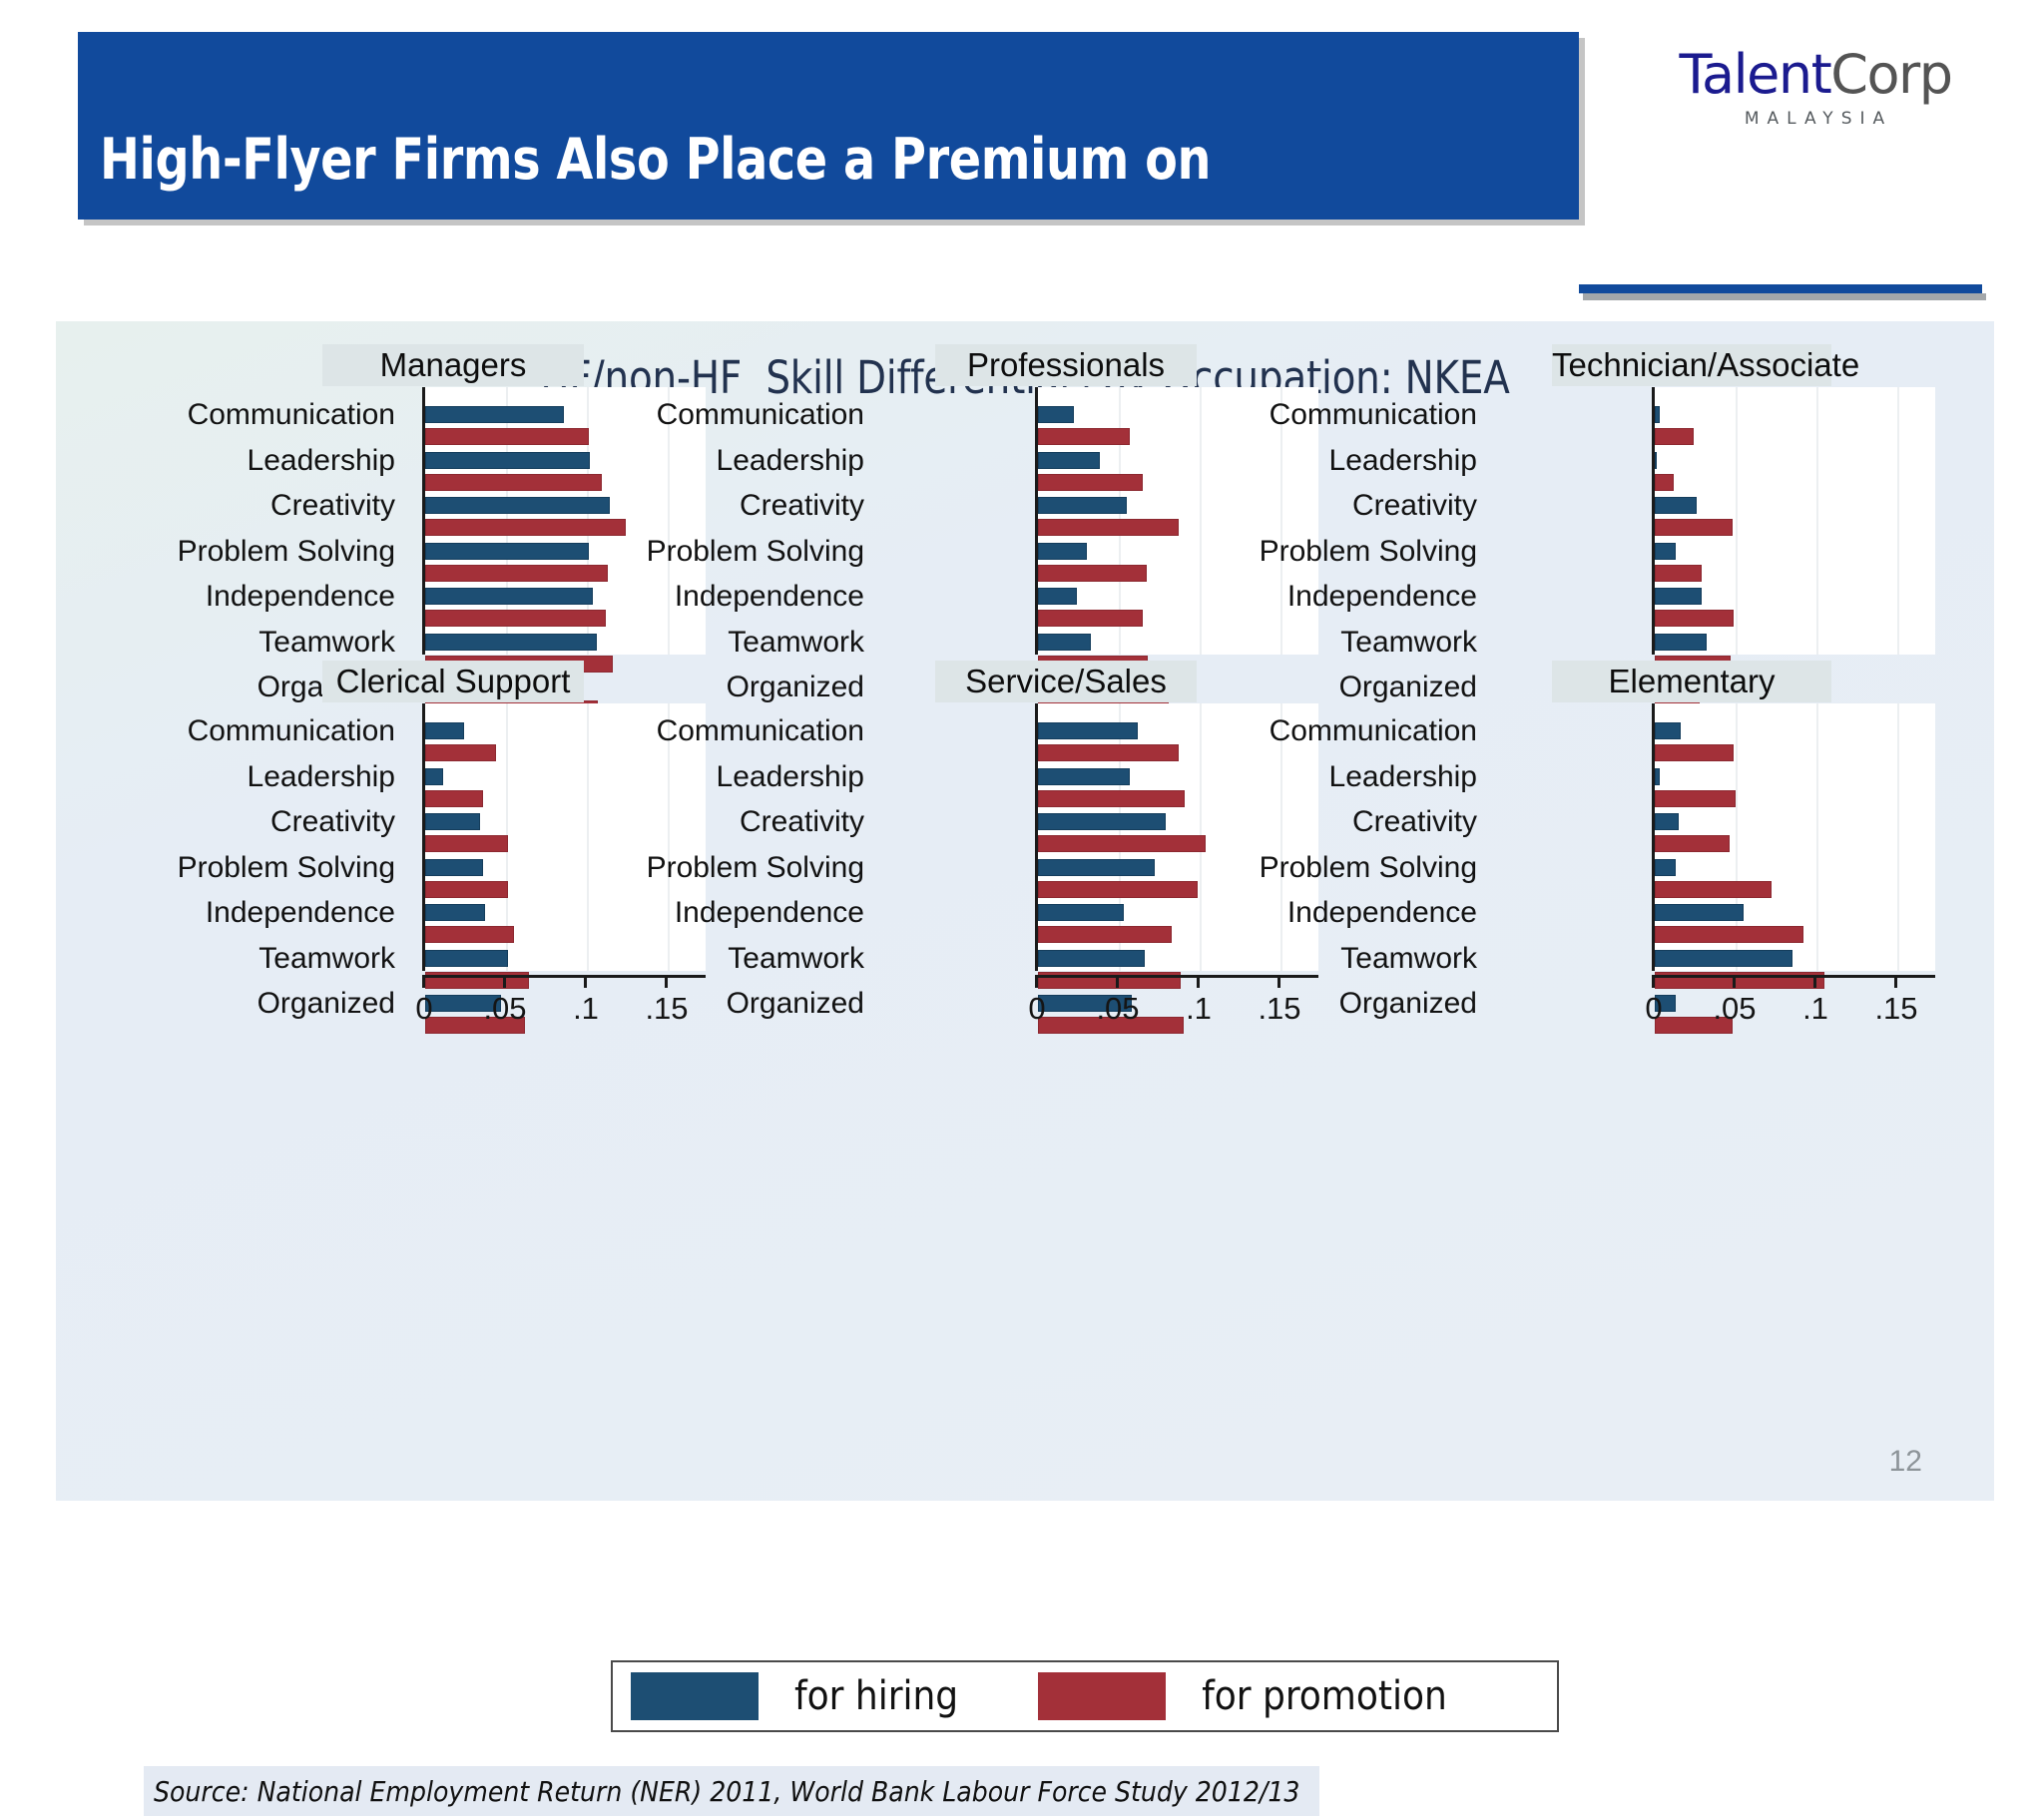 The height and width of the screenshot is (1816, 2044). Describe the element at coordinates (1891, 74) in the screenshot. I see `logo-corp-text: Corp` at that location.